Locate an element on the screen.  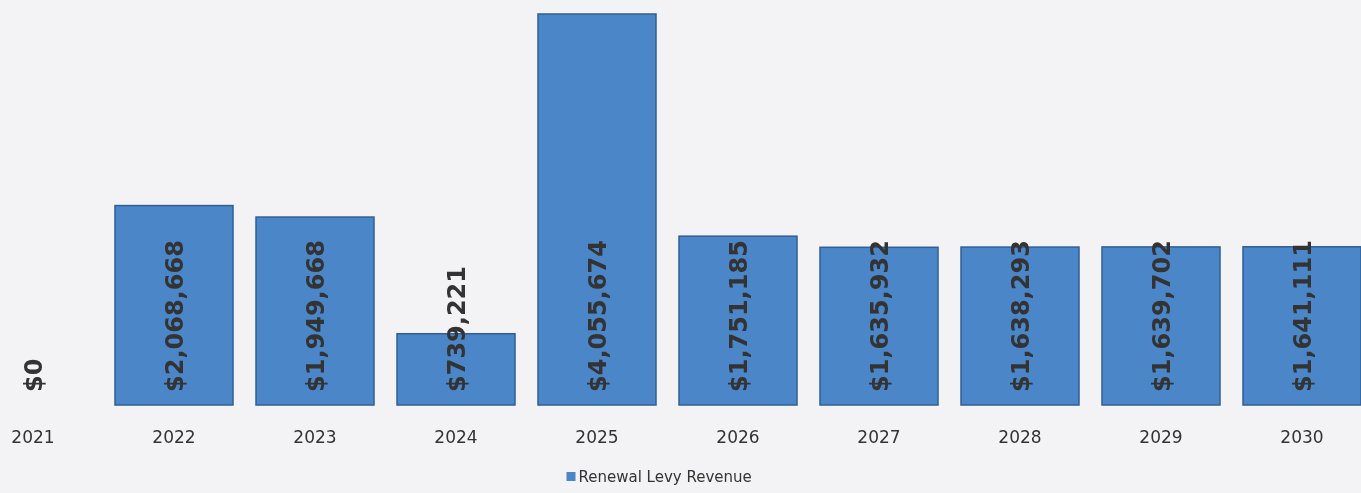
data-label: $0 is located at coordinates (34, 375).